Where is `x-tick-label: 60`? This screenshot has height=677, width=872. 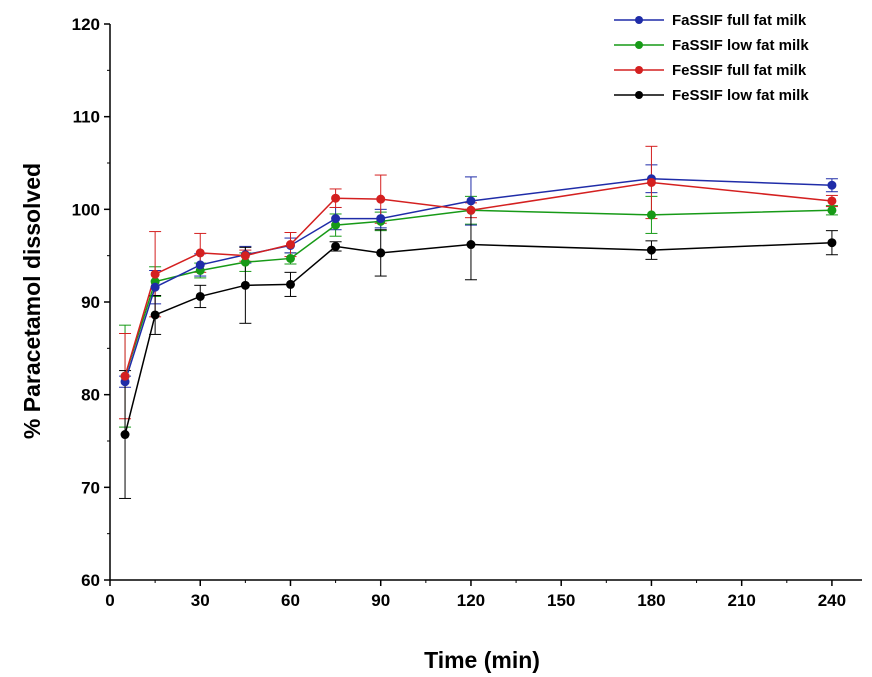 x-tick-label: 60 is located at coordinates (290, 600).